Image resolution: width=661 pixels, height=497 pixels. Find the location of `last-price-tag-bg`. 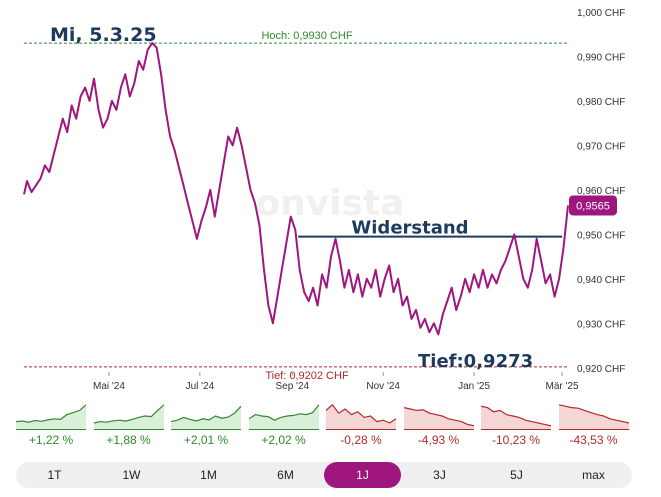

last-price-tag-bg is located at coordinates (593, 205).